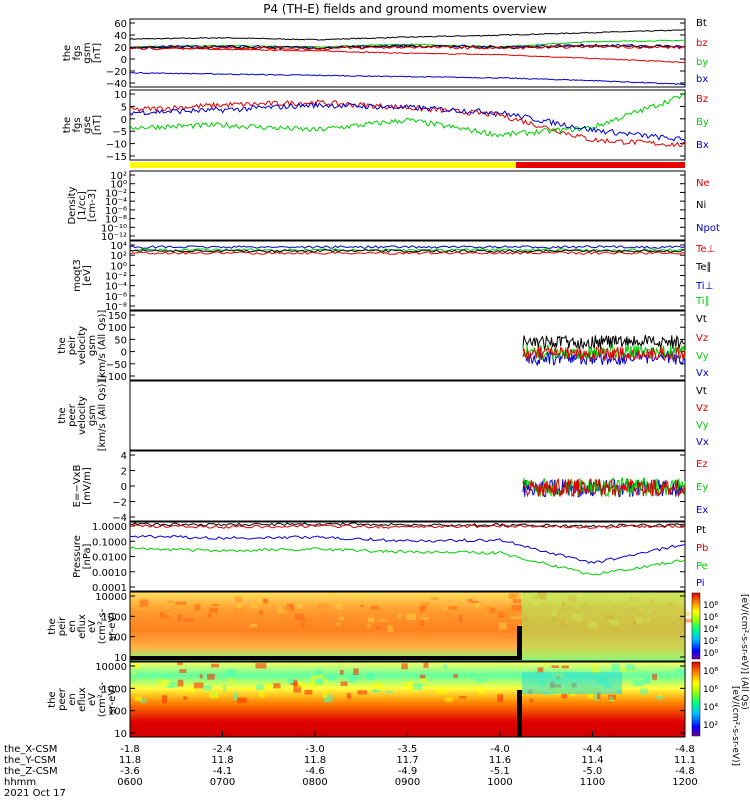 This screenshot has width=750, height=800. I want to click on legend-density-1: Ni, so click(701, 205).